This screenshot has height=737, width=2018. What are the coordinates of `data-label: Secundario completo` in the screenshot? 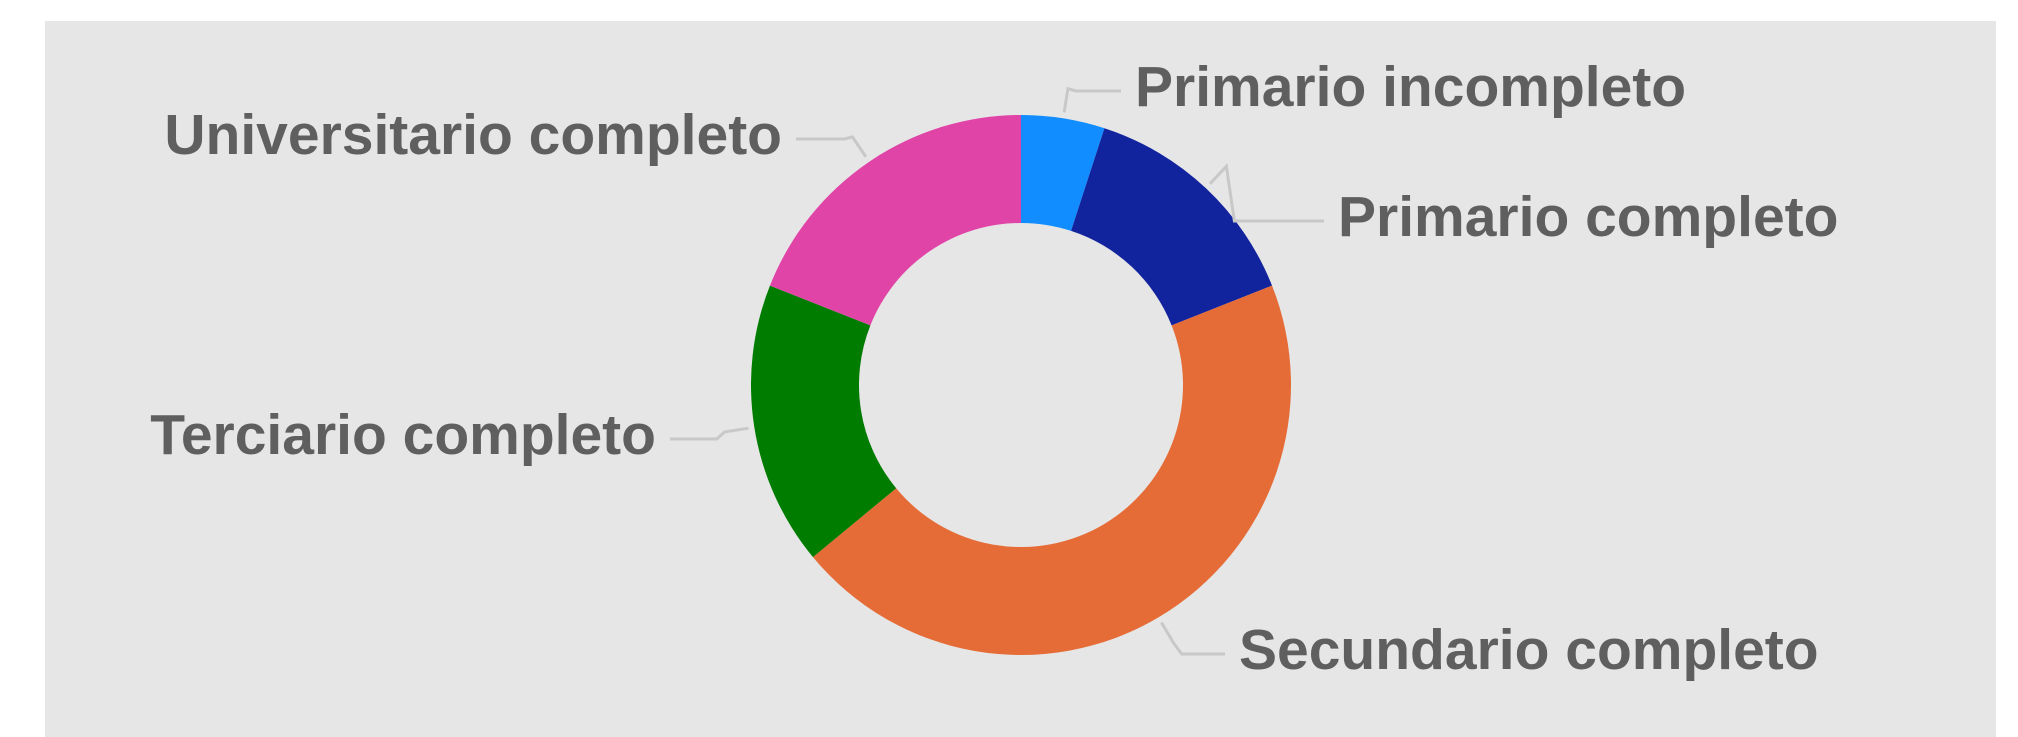 It's located at (1529, 650).